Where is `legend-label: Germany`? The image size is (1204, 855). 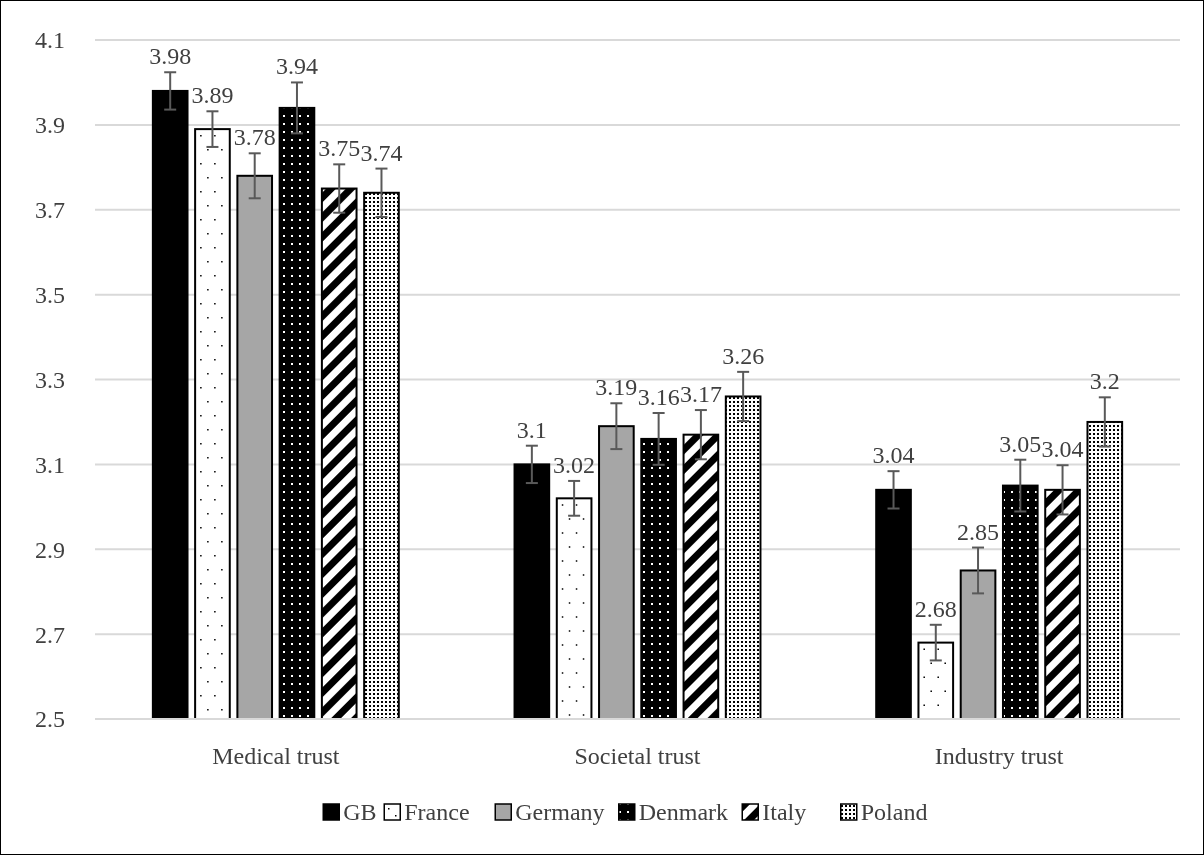
legend-label: Germany is located at coordinates (560, 812).